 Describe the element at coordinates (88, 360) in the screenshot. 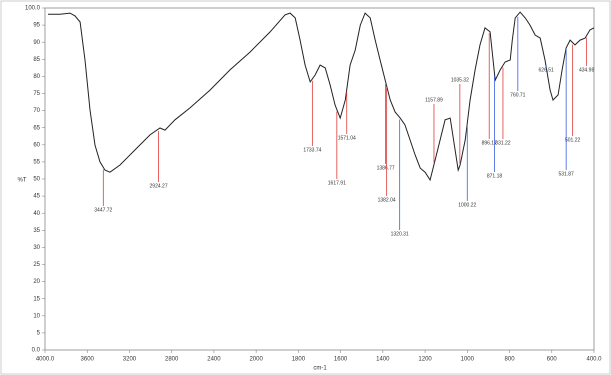

I see `x-tick-label: 3600` at that location.